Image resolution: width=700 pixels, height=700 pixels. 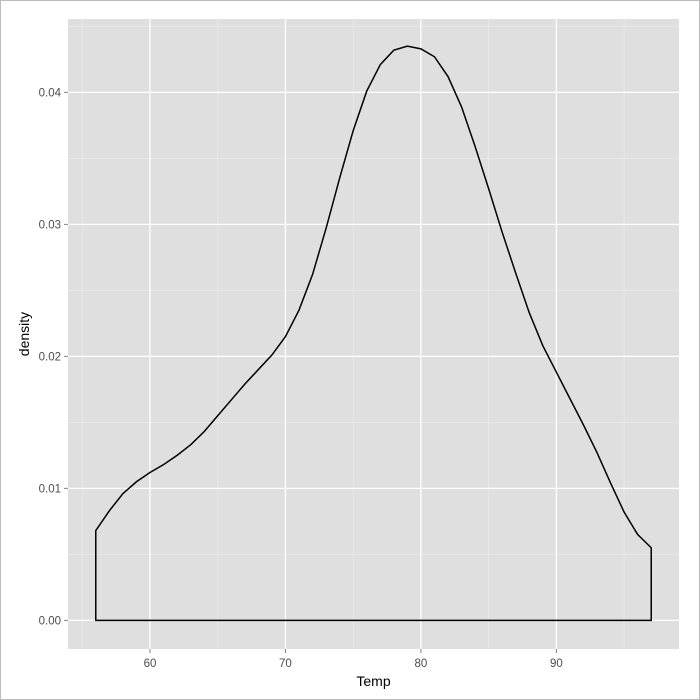 I want to click on x-axis-title: Temp, so click(x=373, y=681).